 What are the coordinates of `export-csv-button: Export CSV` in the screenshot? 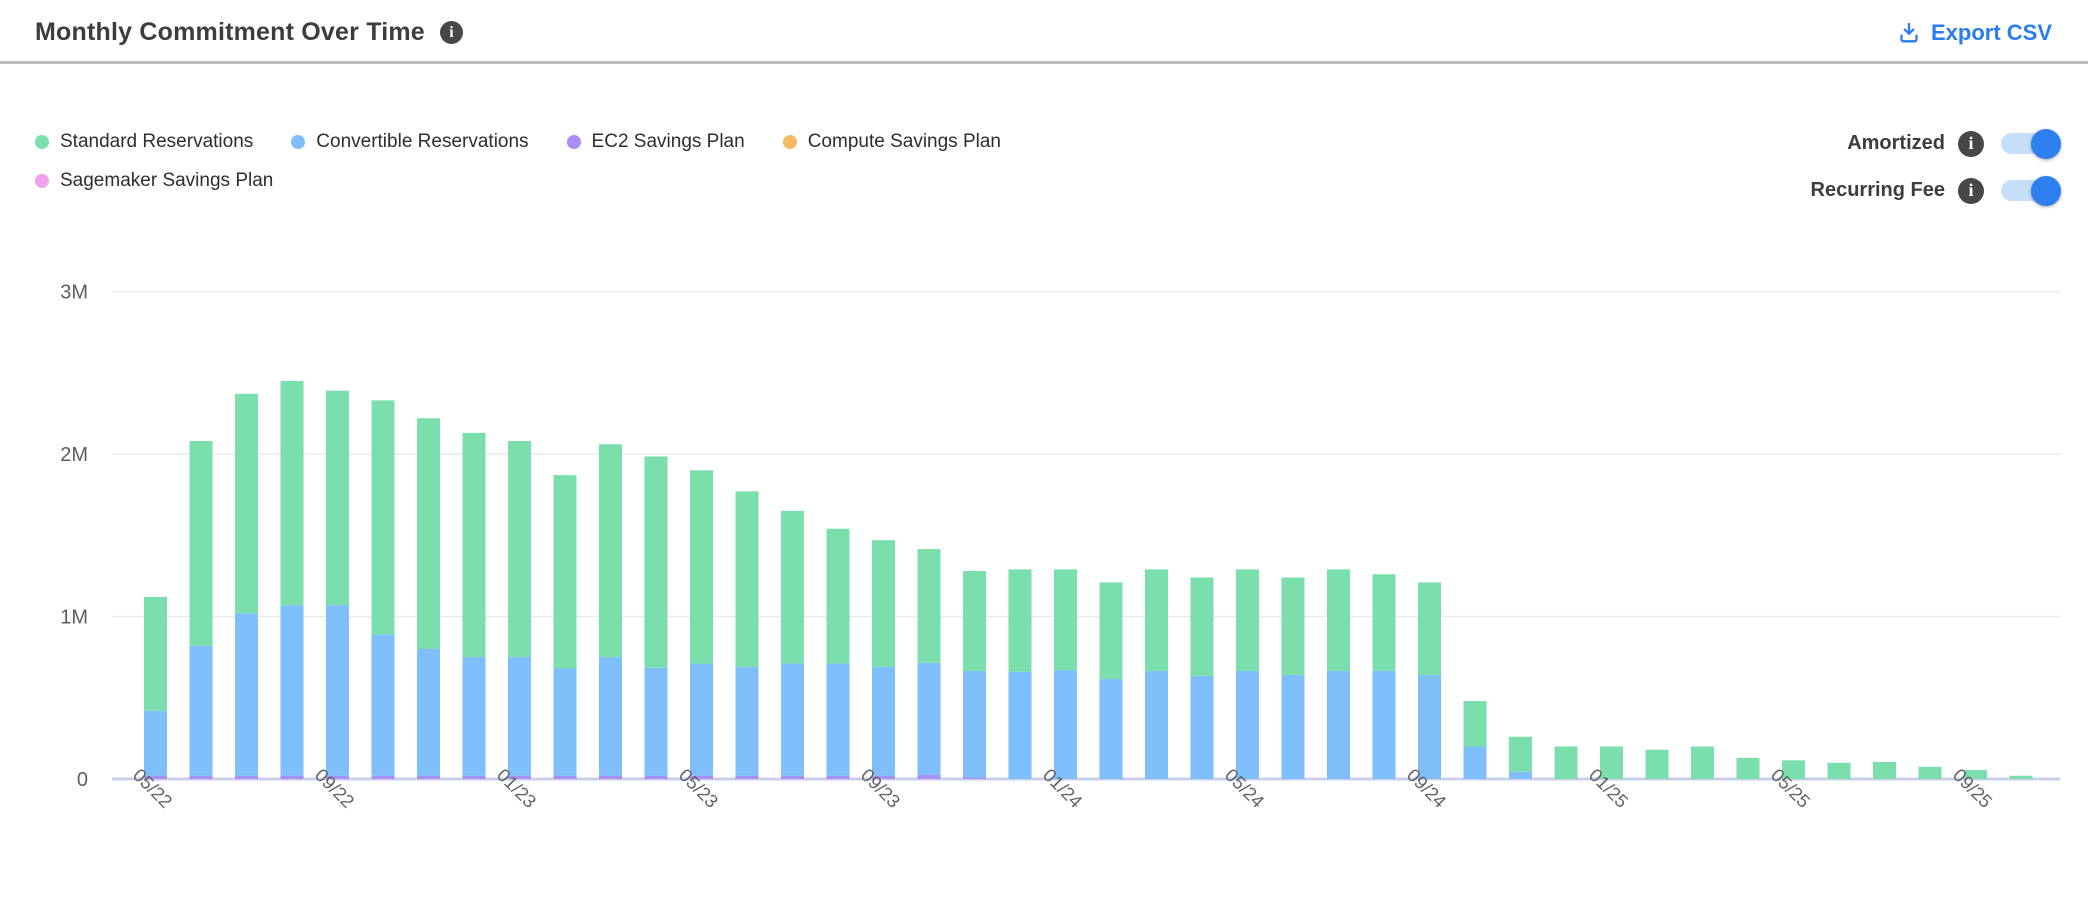 It's located at (1974, 33).